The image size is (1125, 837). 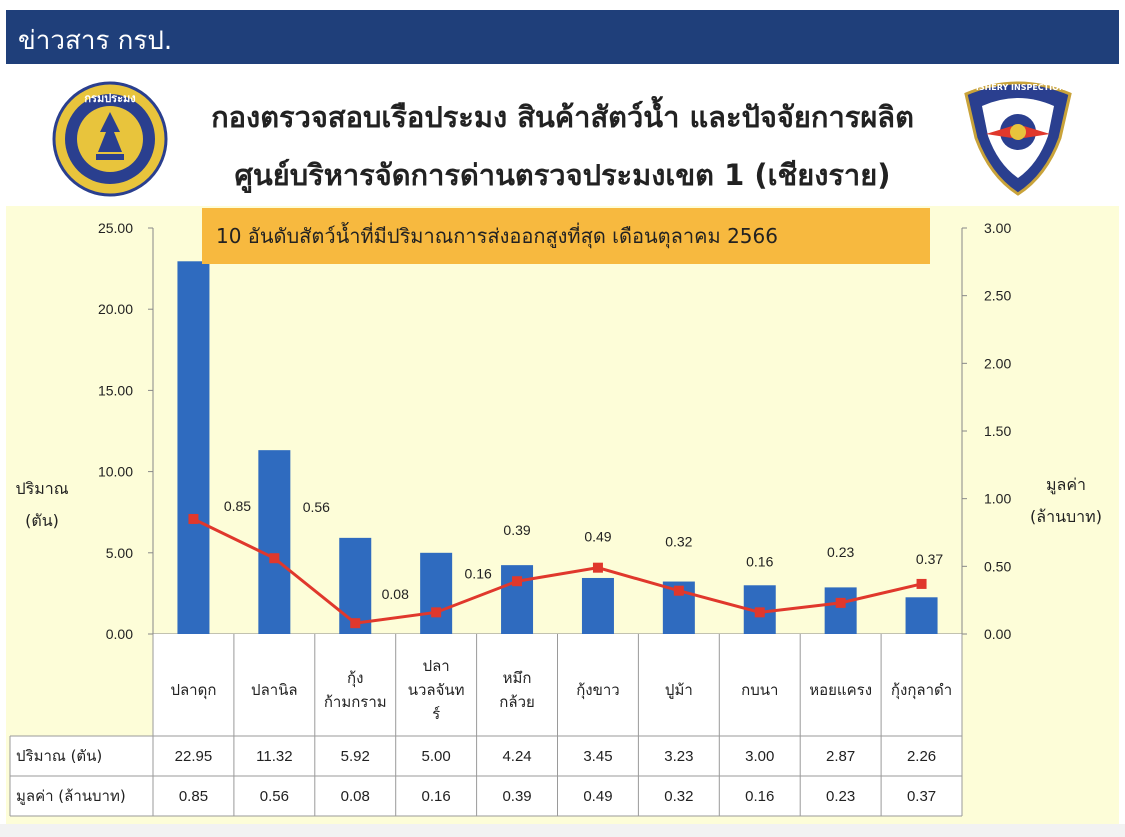 What do you see at coordinates (997, 431) in the screenshot?
I see `right-tick-label: 1.50` at bounding box center [997, 431].